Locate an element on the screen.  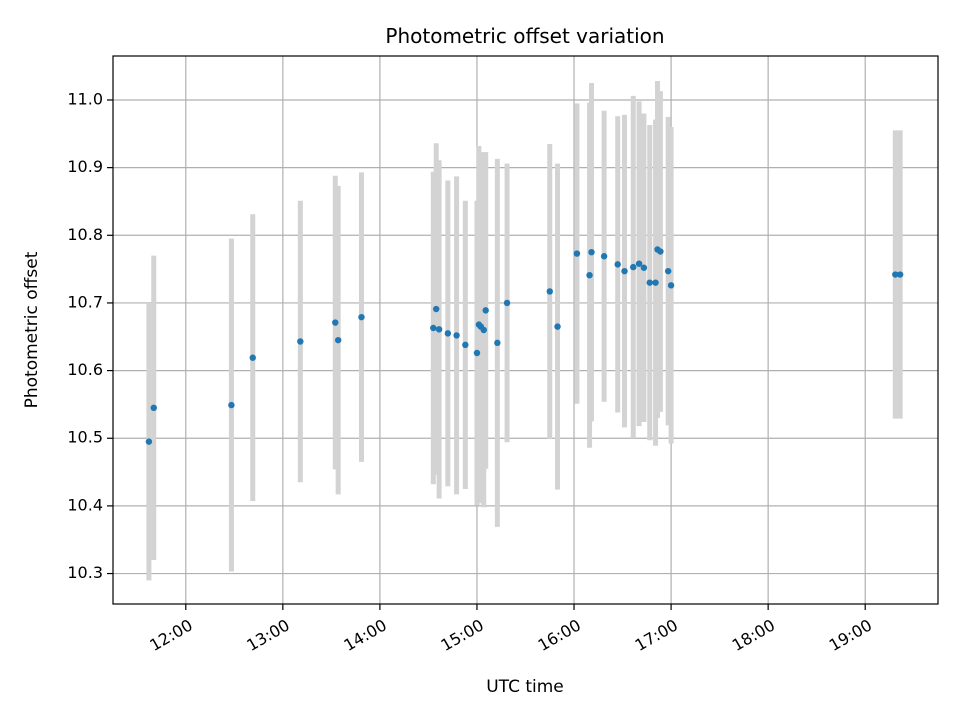
y-axis-title: Photometric offset is located at coordinates (32, 329).